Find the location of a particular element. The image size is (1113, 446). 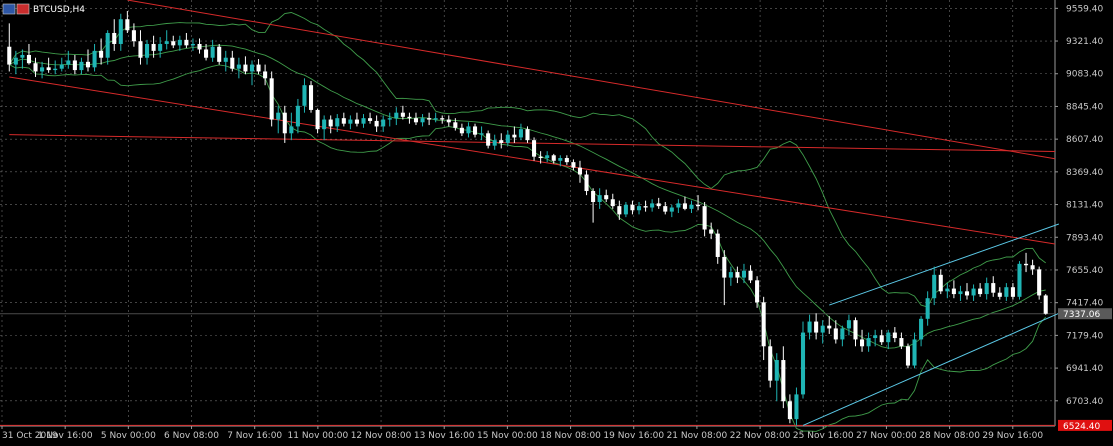

x-tick-label: 7 Nov 16:00 is located at coordinates (254, 436).